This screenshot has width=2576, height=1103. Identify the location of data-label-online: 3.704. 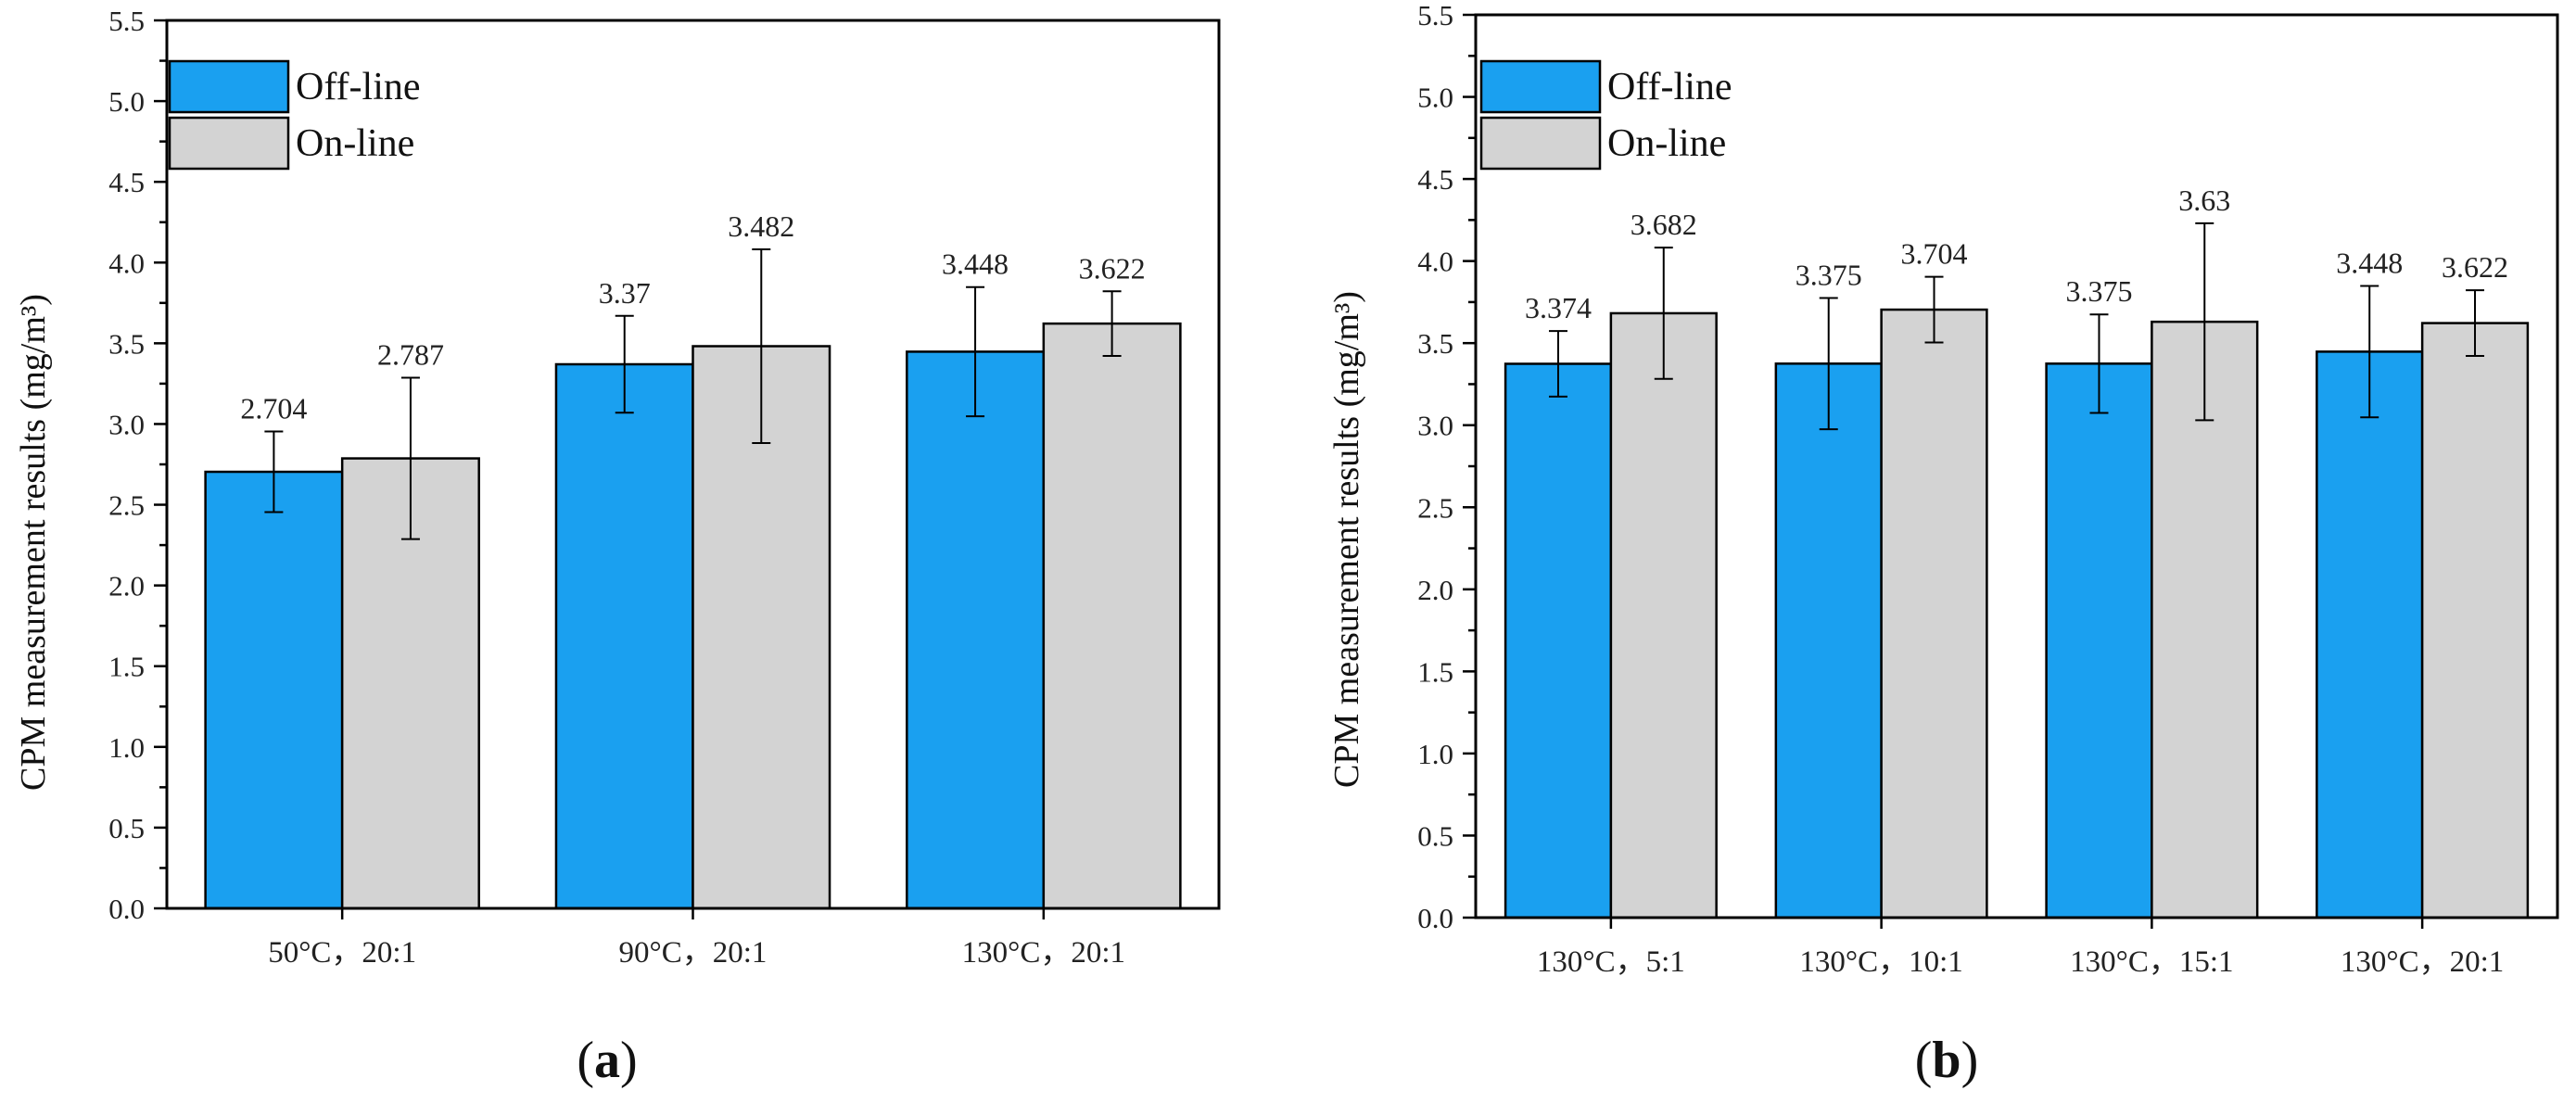
(1934, 254).